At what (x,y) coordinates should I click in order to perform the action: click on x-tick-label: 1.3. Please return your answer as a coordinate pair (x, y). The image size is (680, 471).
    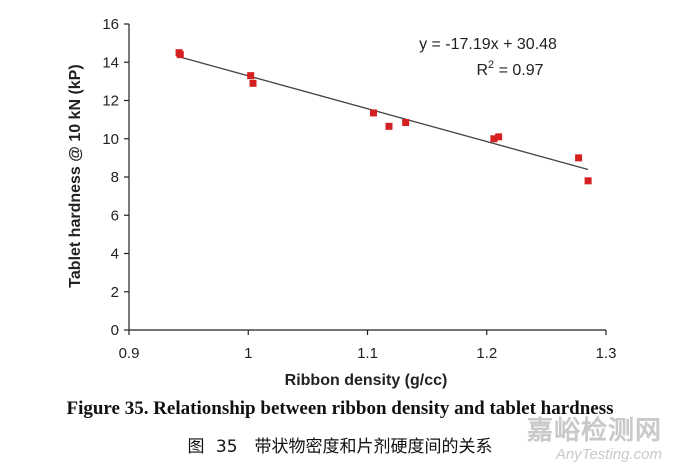
    Looking at the image, I should click on (606, 353).